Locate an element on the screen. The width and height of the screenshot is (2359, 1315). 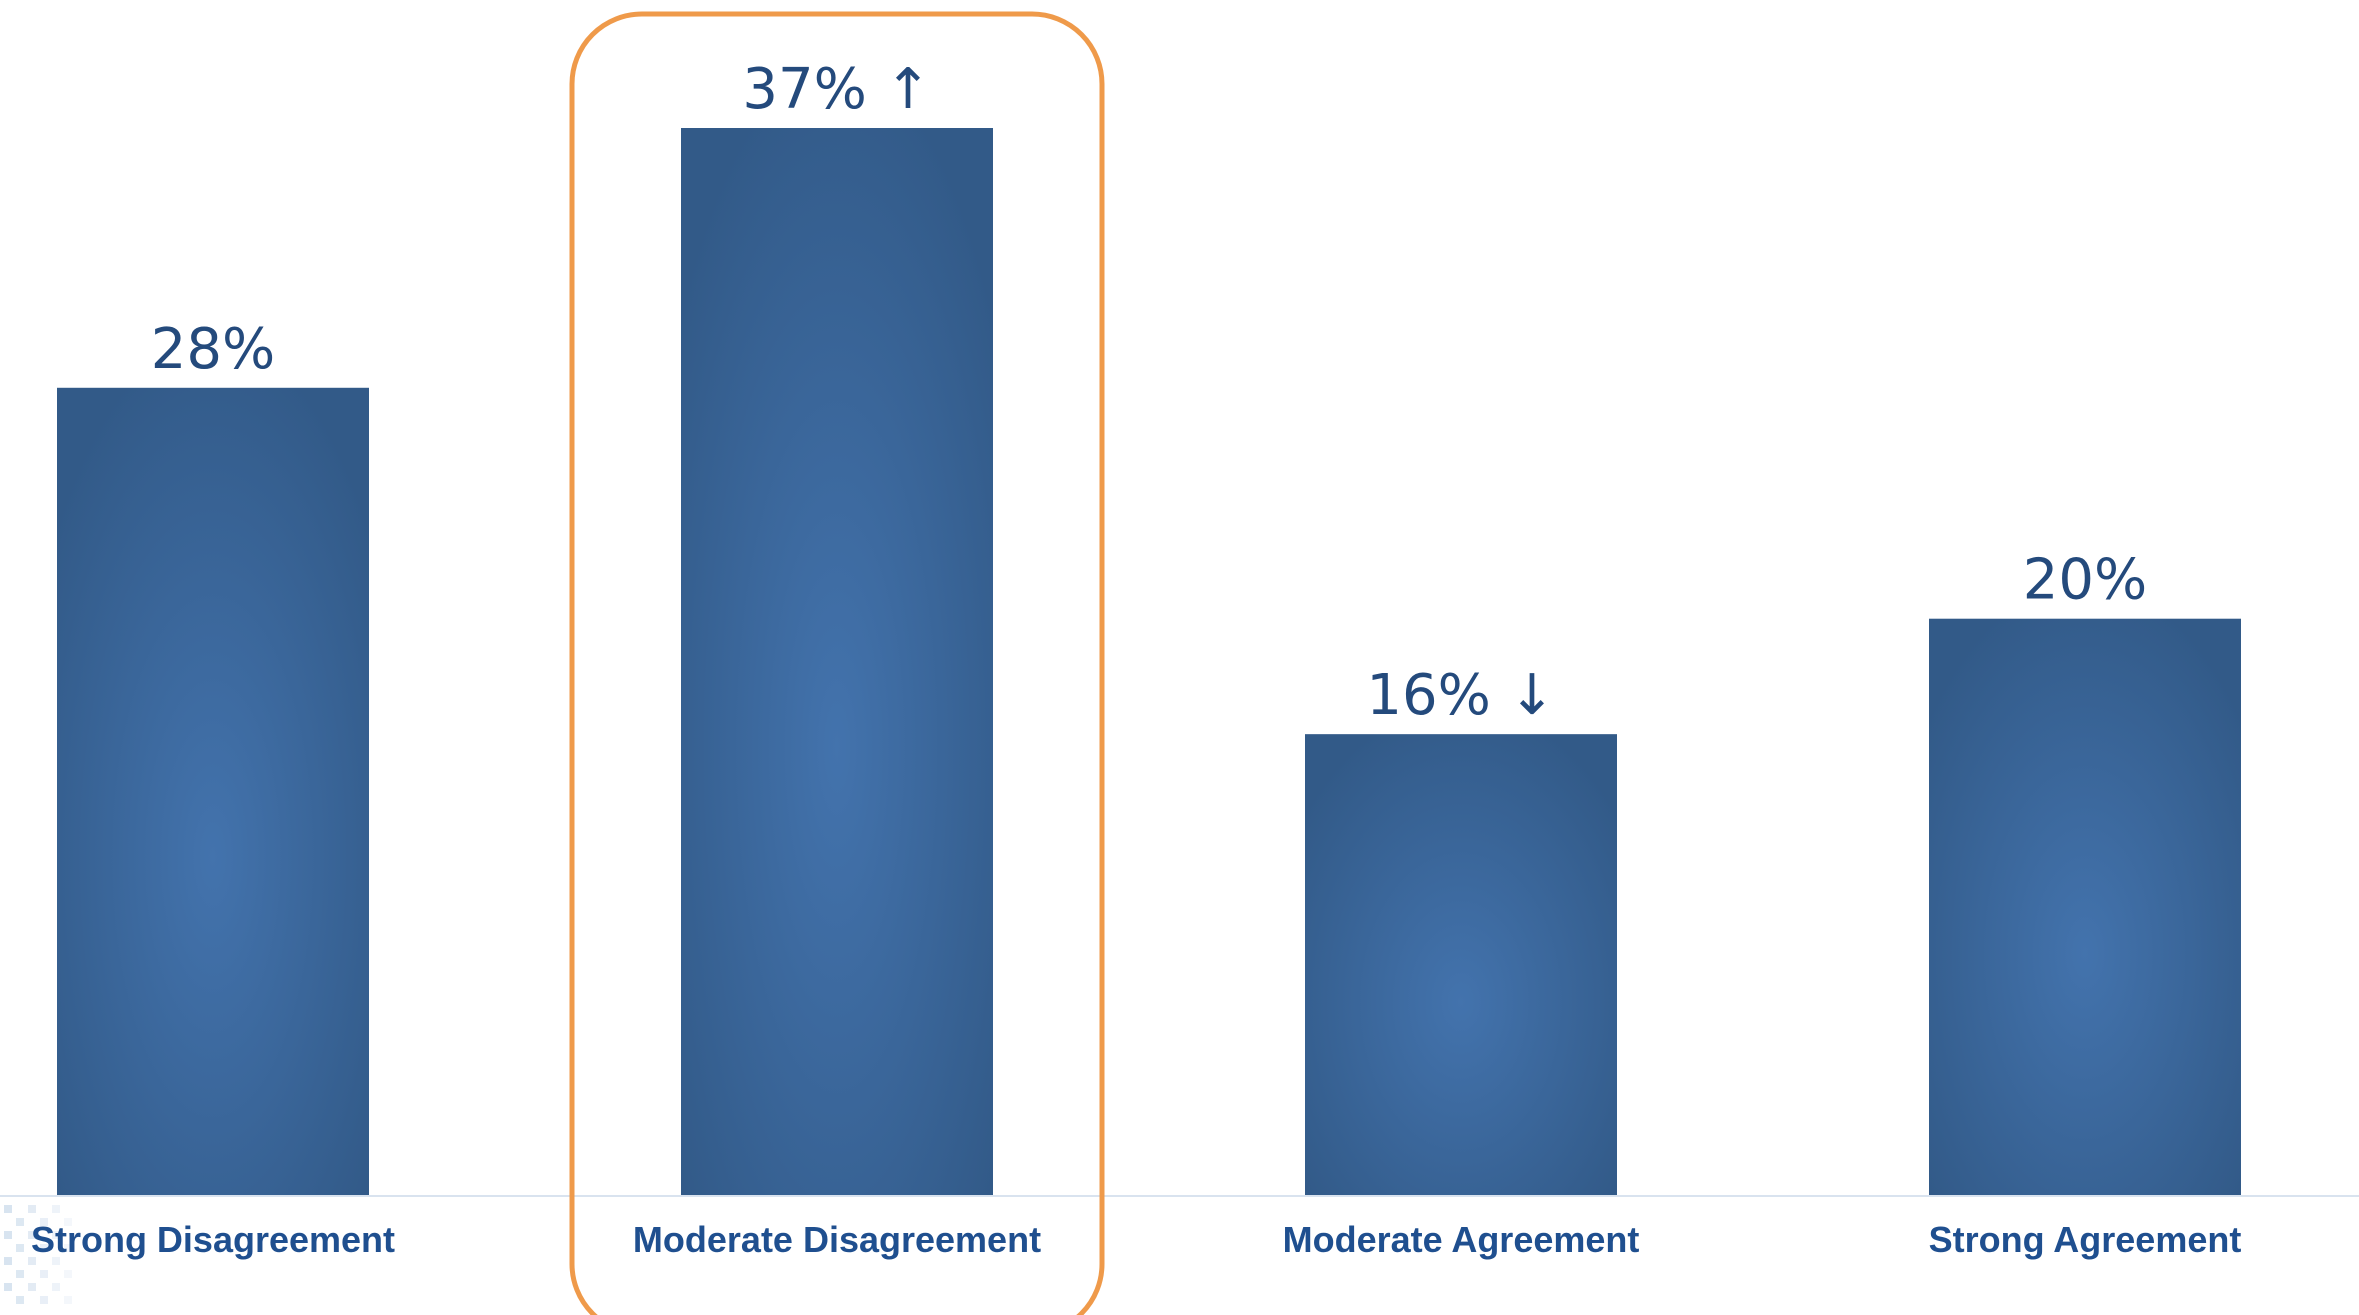
bar-strong-disagreement is located at coordinates (213, 791).